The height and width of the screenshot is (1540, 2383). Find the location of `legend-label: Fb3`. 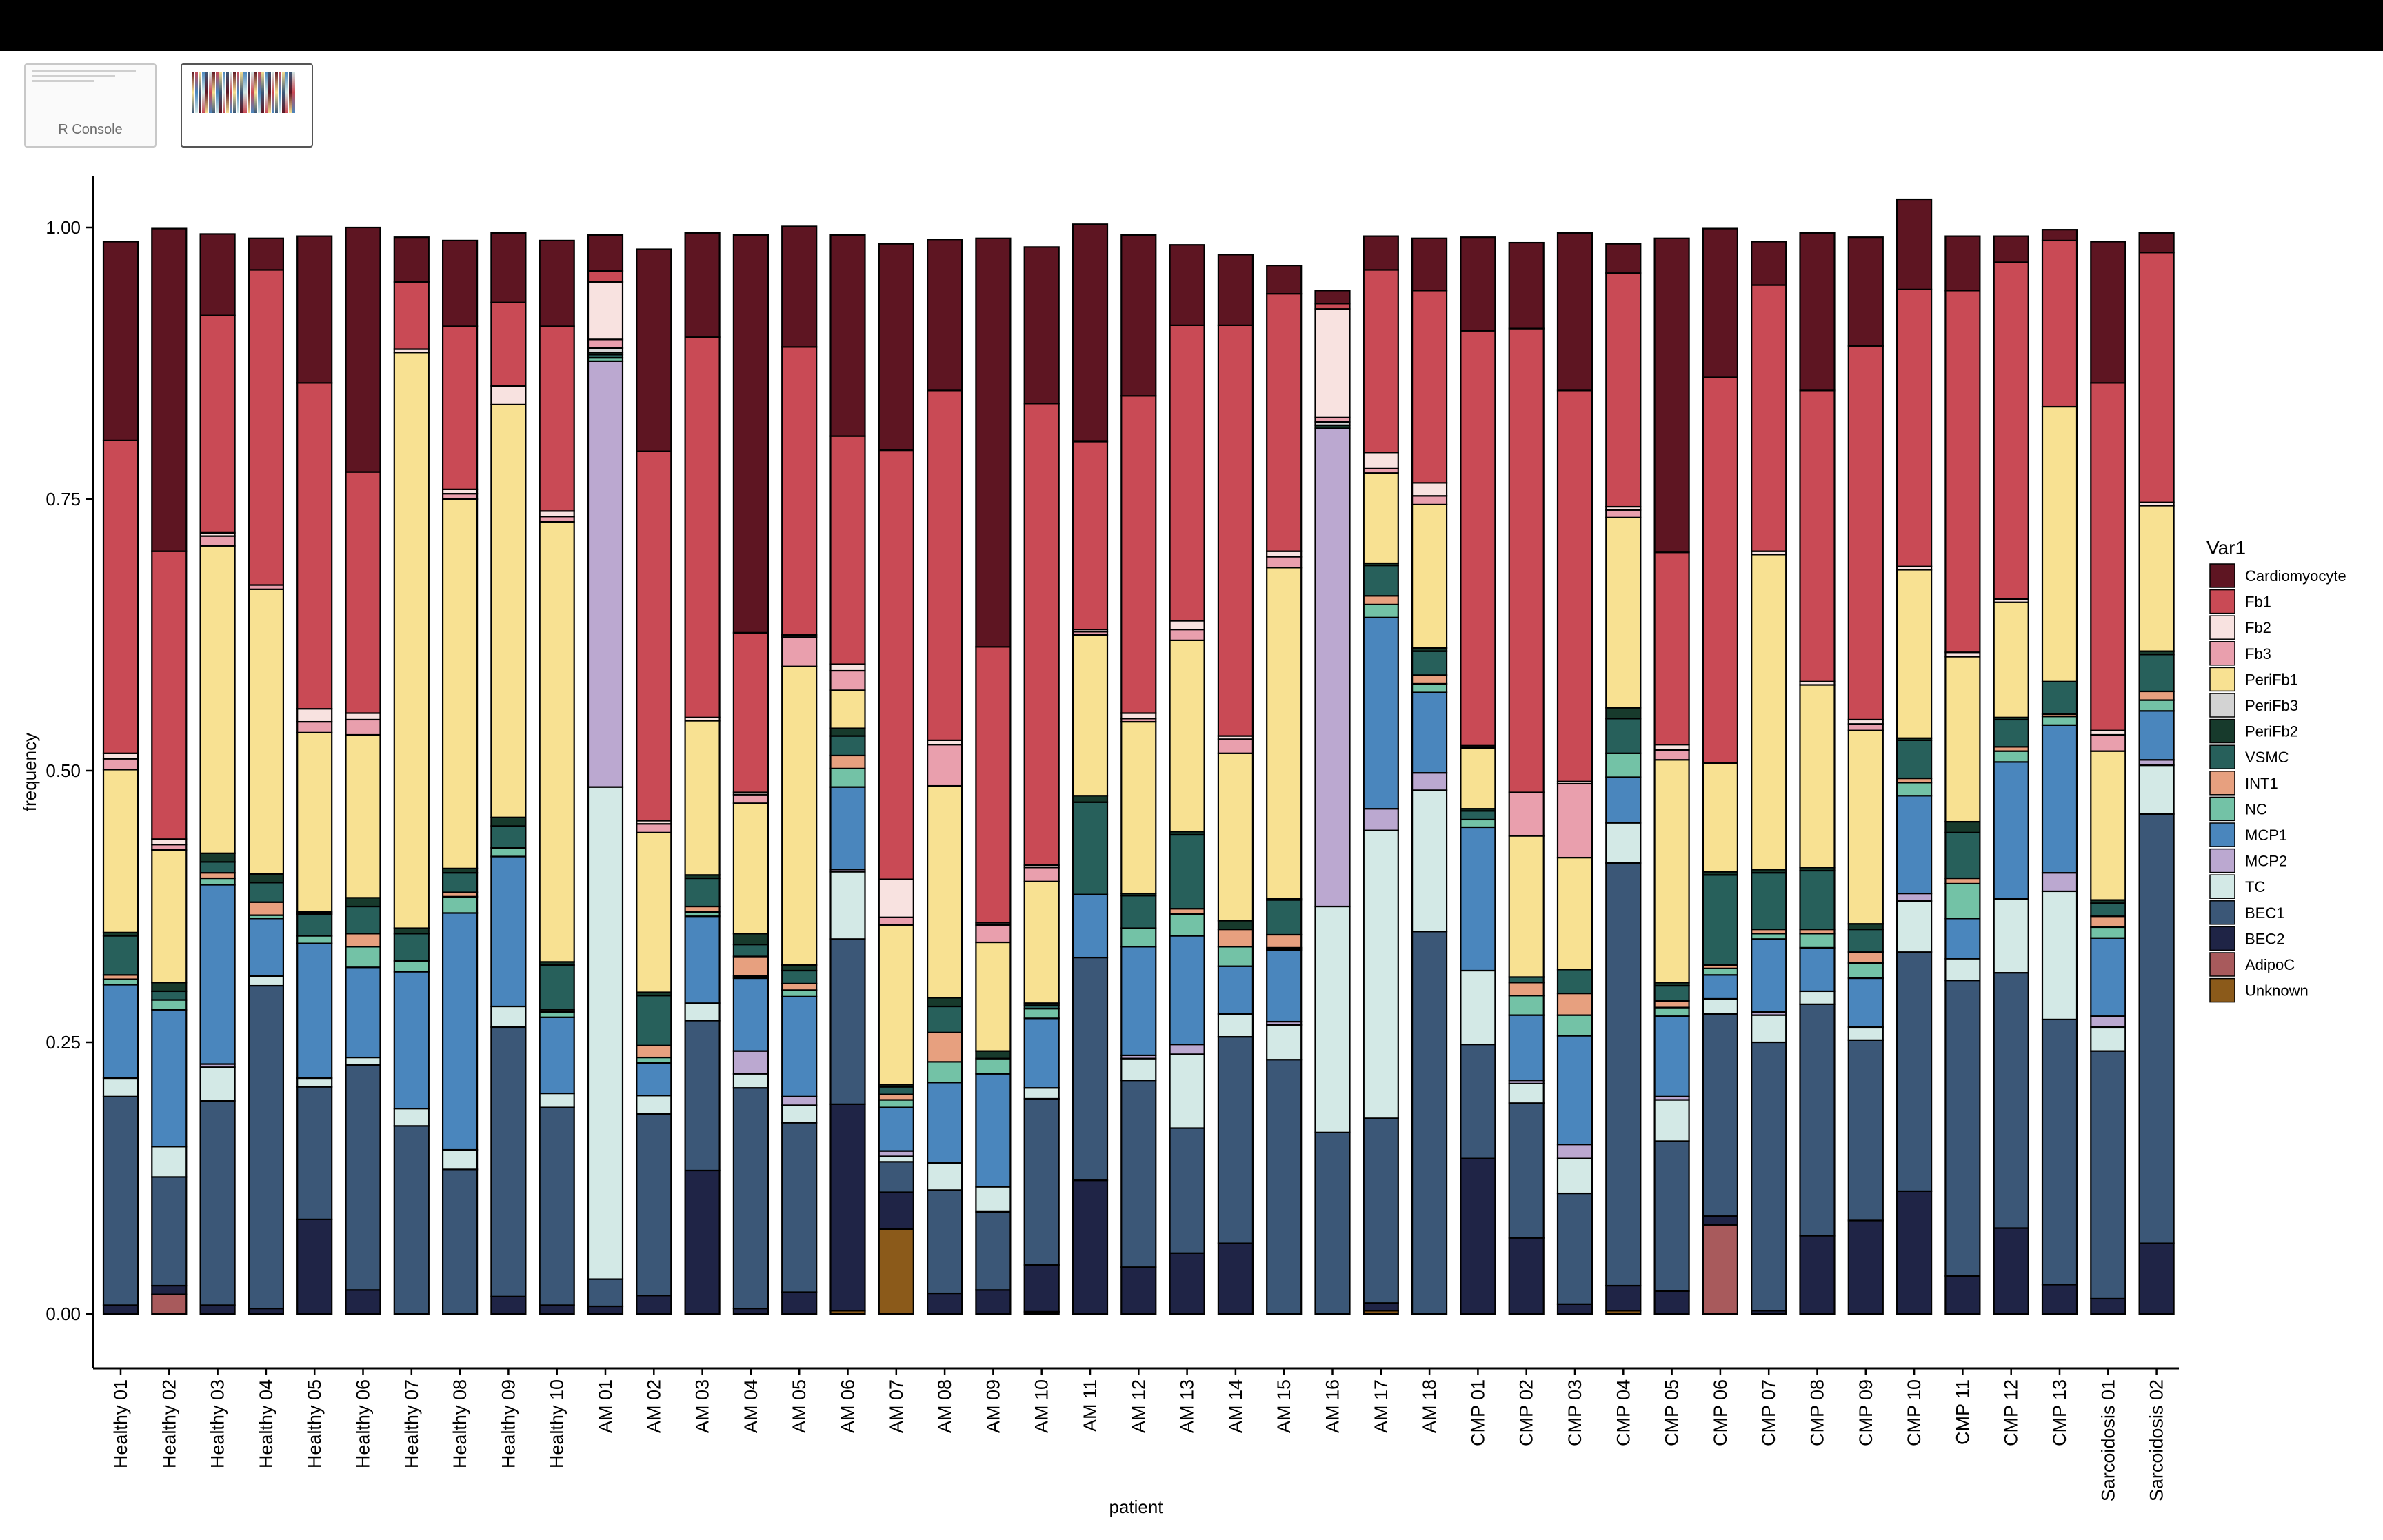

legend-label: Fb3 is located at coordinates (2258, 654).